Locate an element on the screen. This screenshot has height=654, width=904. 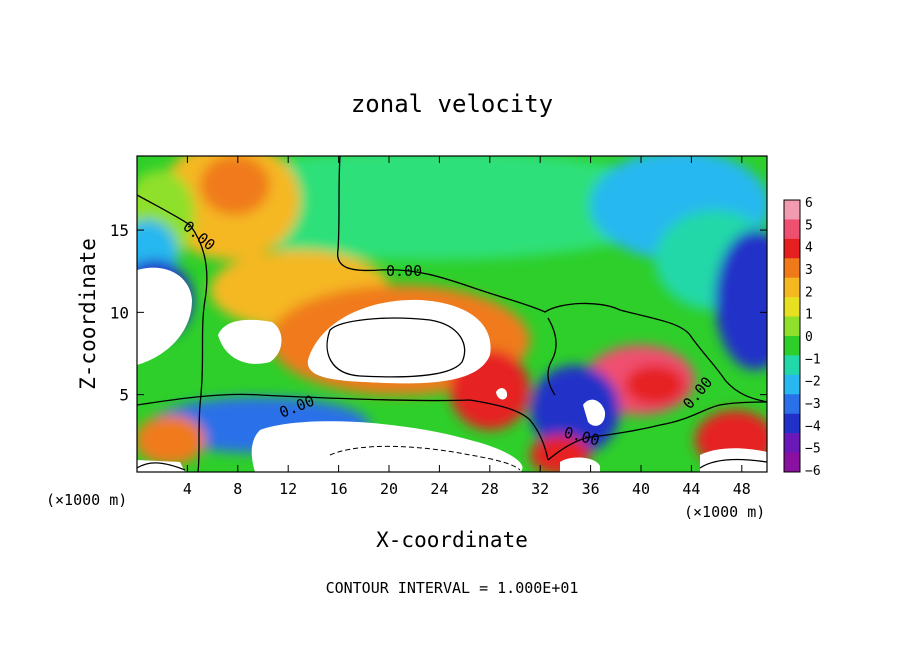
y-tick-label: 10 is located at coordinates (119, 312).